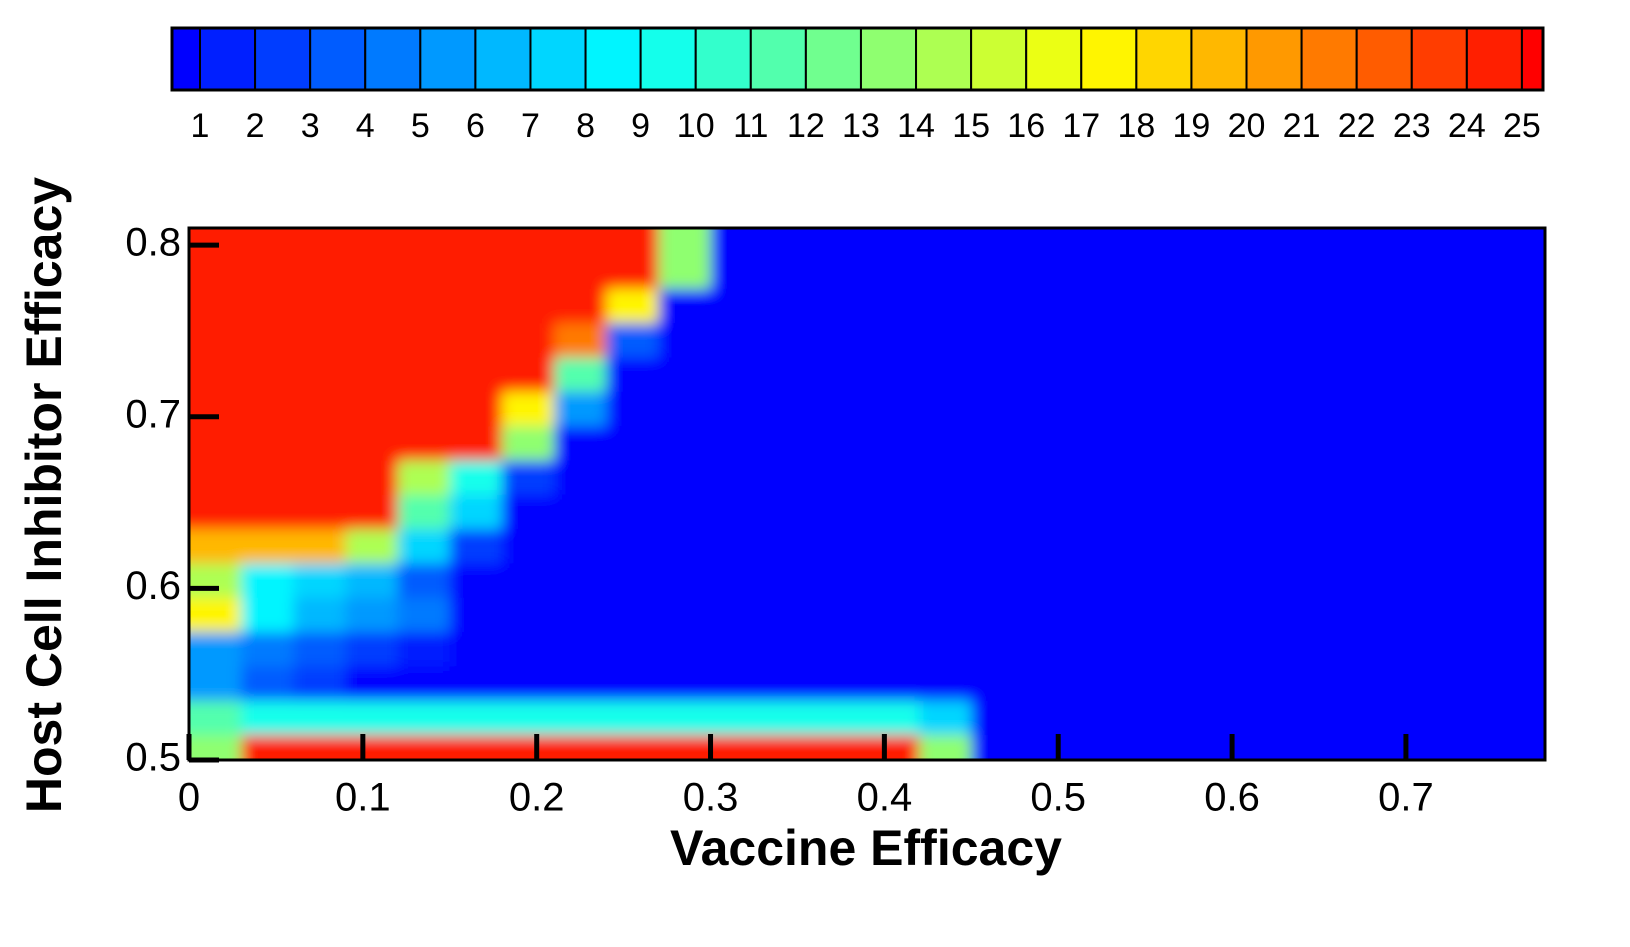 This screenshot has height=947, width=1630. I want to click on y-tick-label: 0.6, so click(153, 586).